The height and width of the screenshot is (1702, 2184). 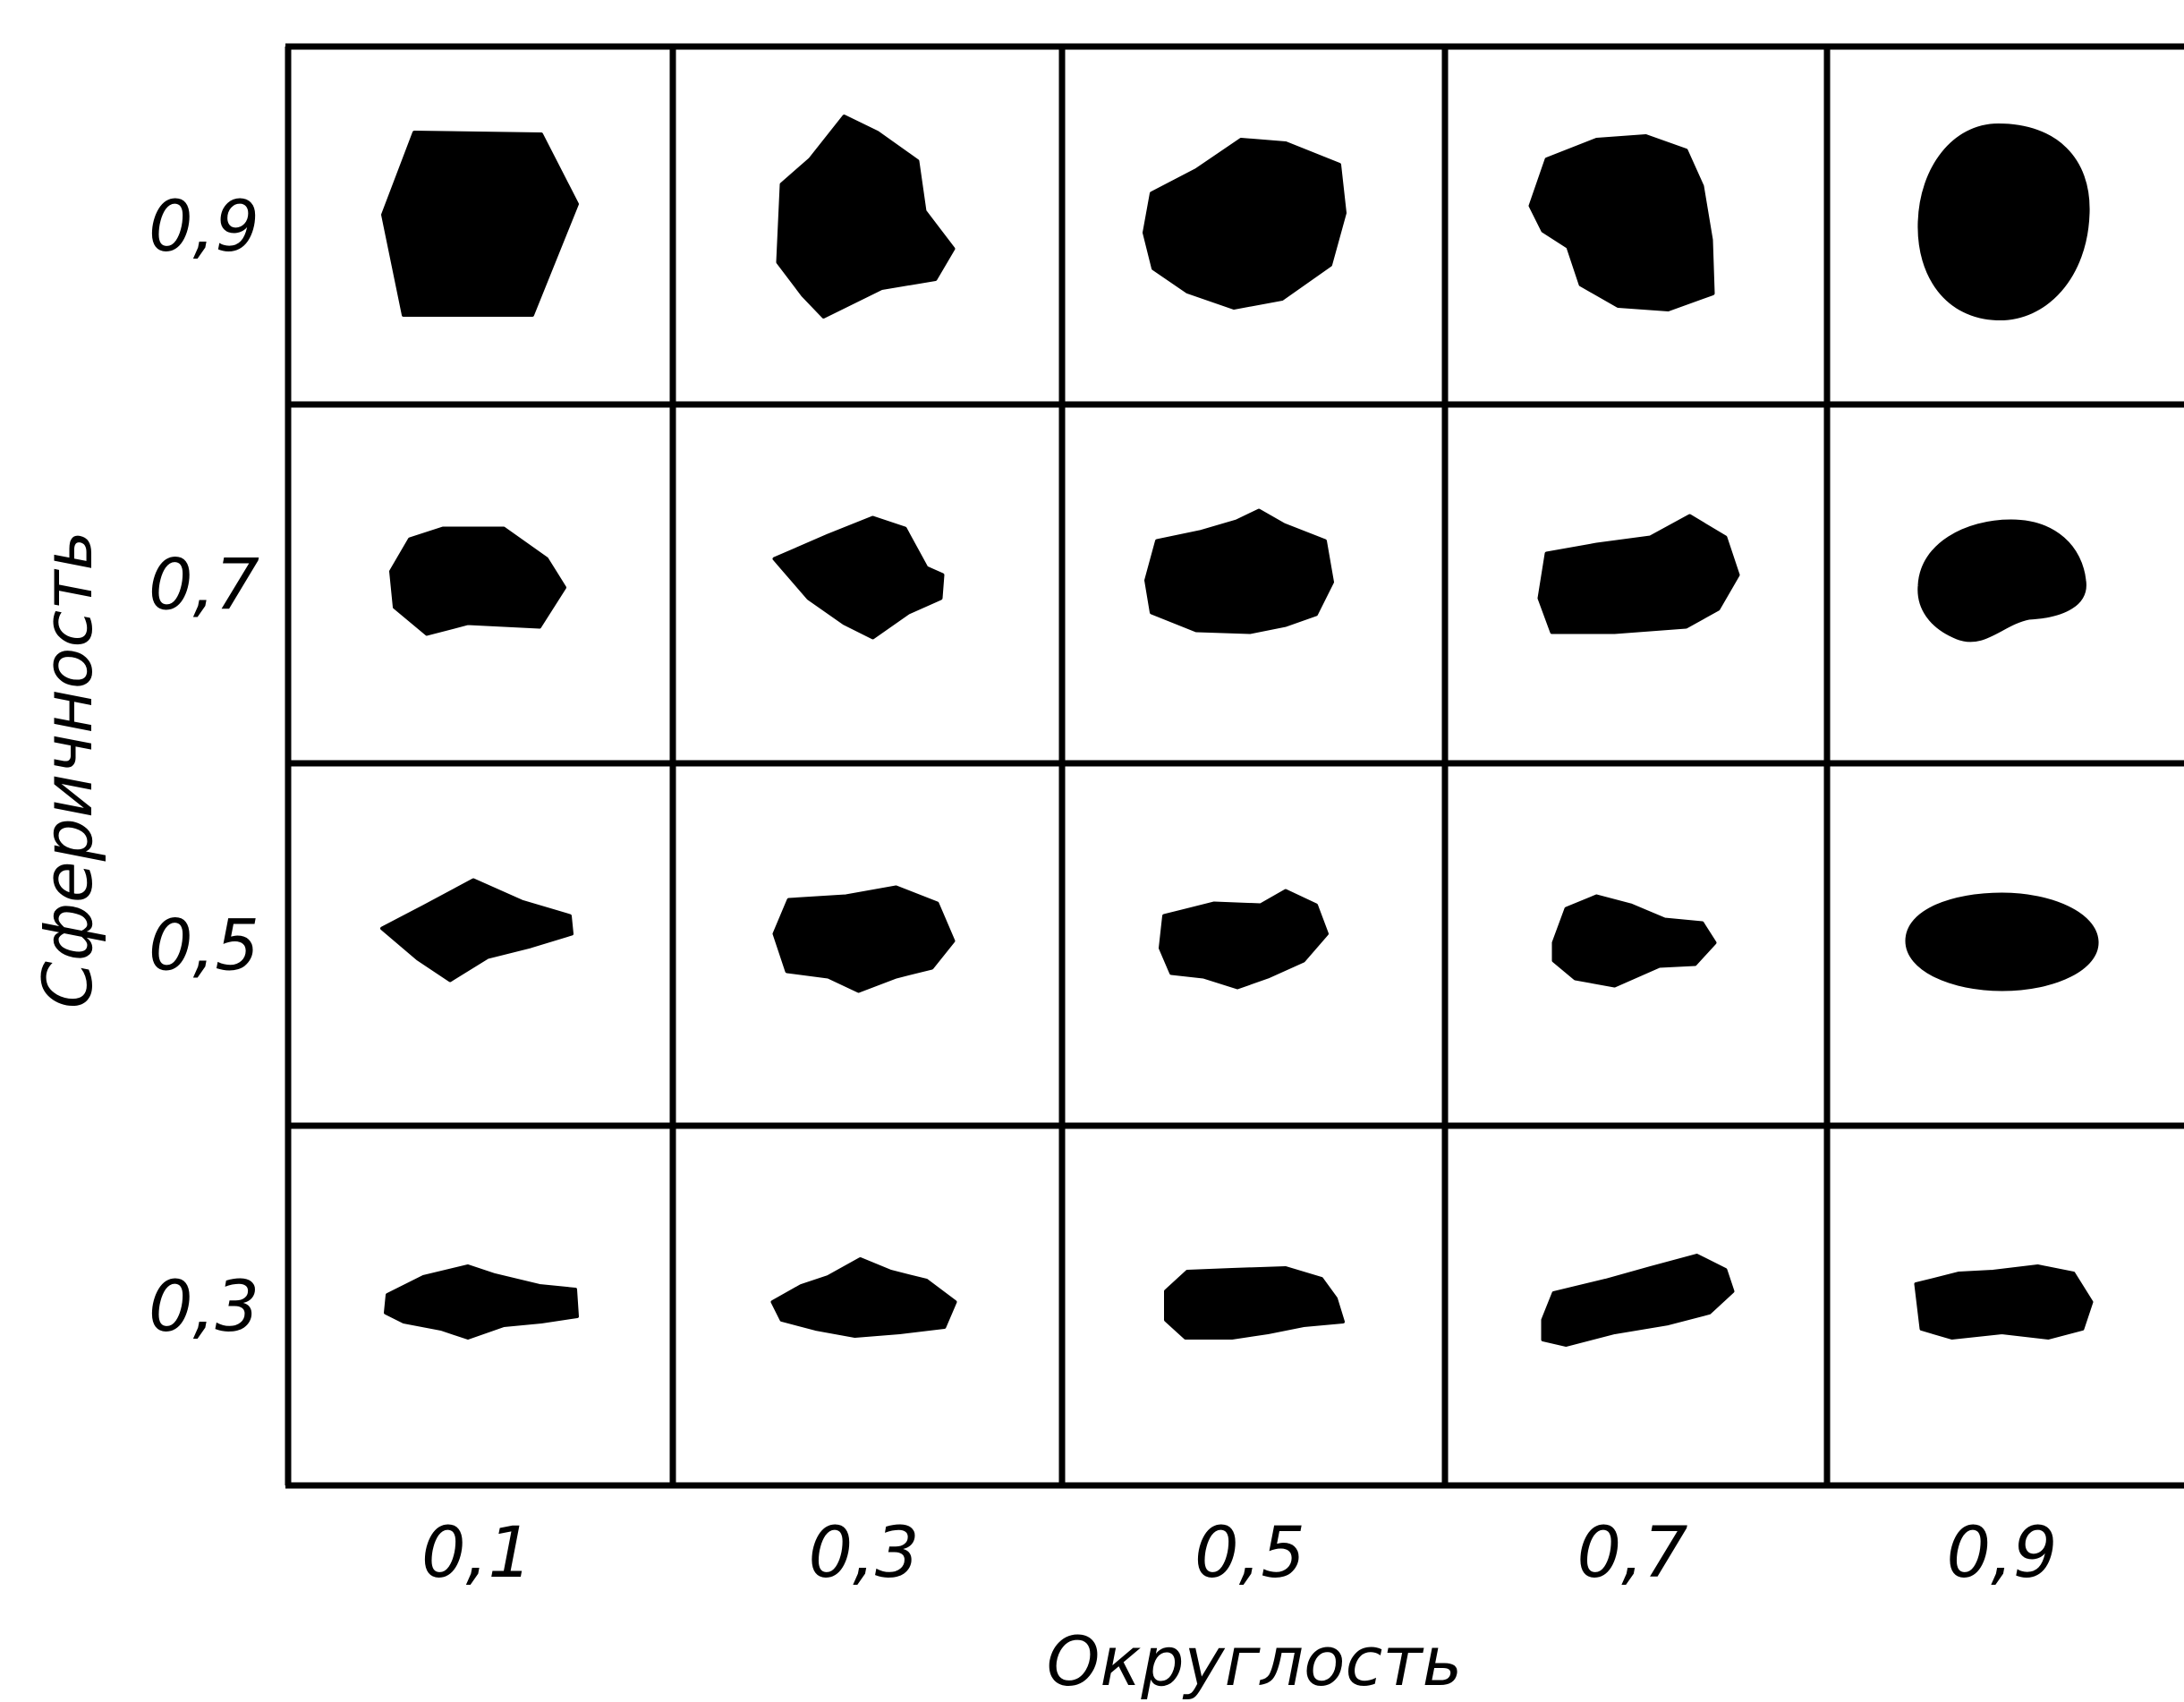 I want to click on y-tick-label: 0,7, so click(x=204, y=586).